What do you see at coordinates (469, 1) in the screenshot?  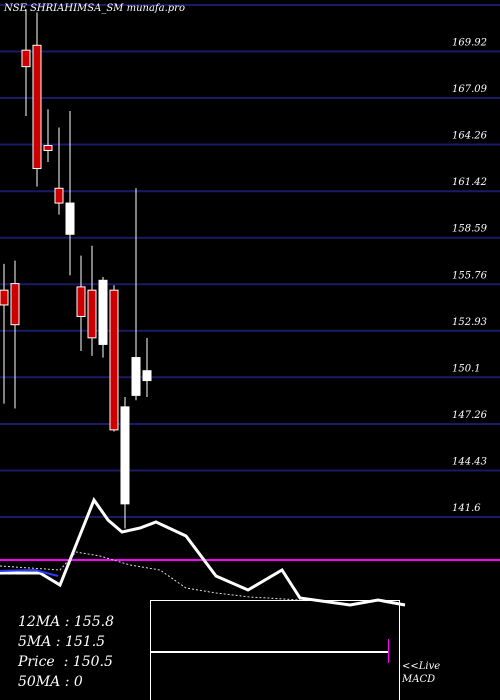 I see `y-tick-label: 172.75` at bounding box center [469, 1].